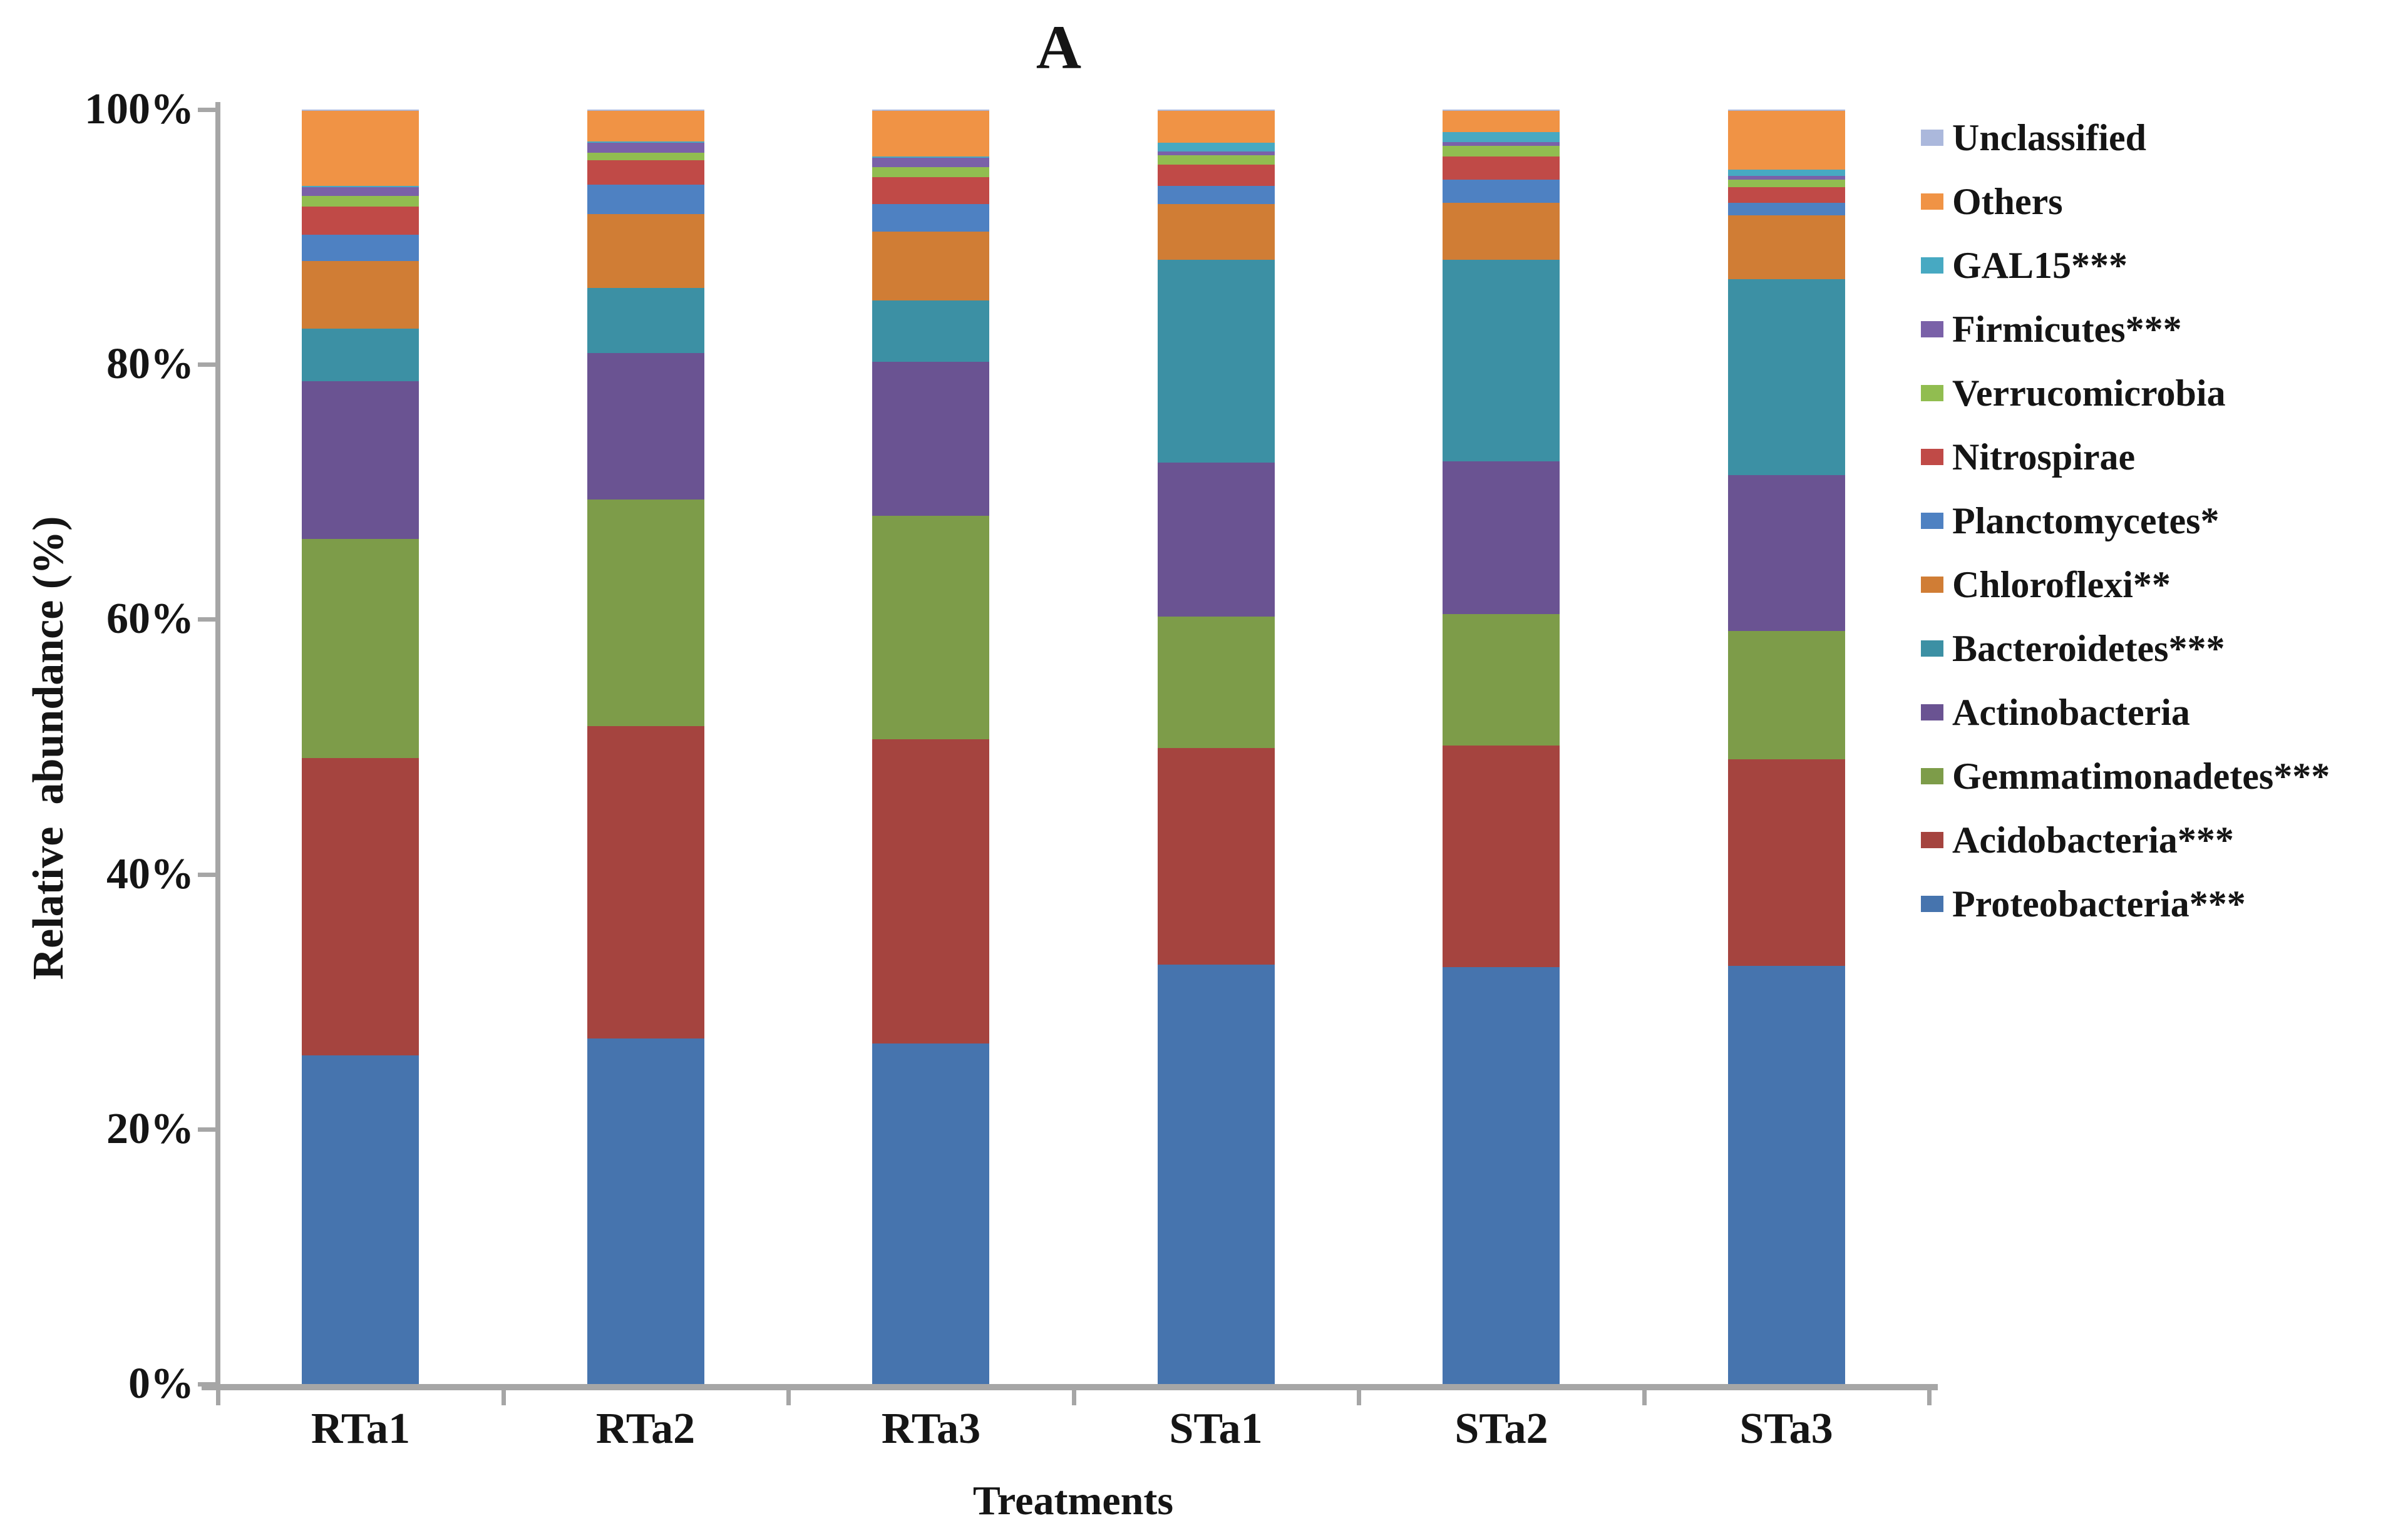 The width and height of the screenshot is (2408, 1533). I want to click on bar-segment-rta1-gemmatimonadetes, so click(360, 649).